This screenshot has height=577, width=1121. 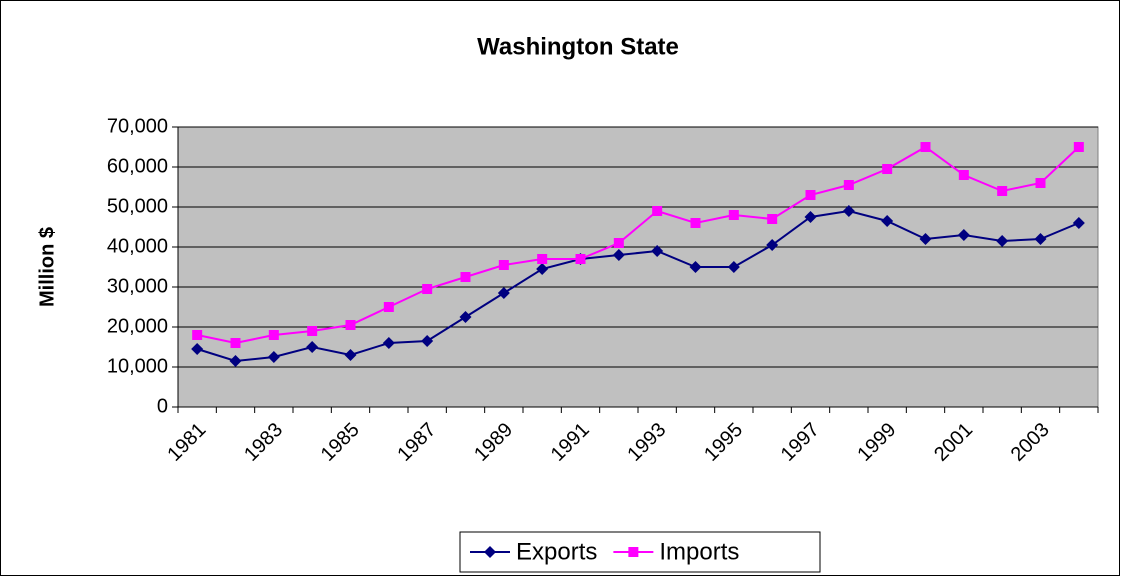 I want to click on y-tick-label: 70,000, so click(x=137, y=126).